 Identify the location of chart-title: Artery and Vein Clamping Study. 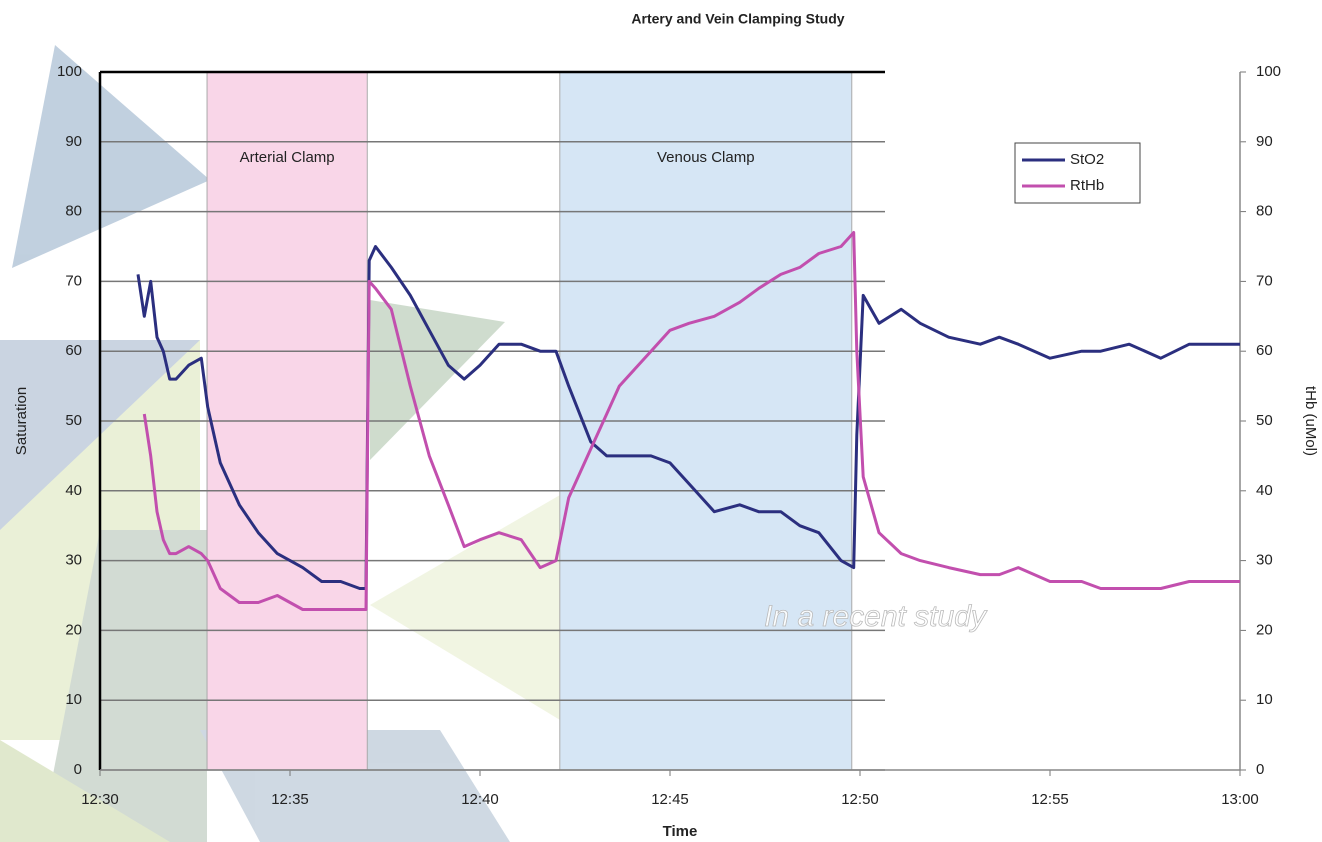
(737, 19).